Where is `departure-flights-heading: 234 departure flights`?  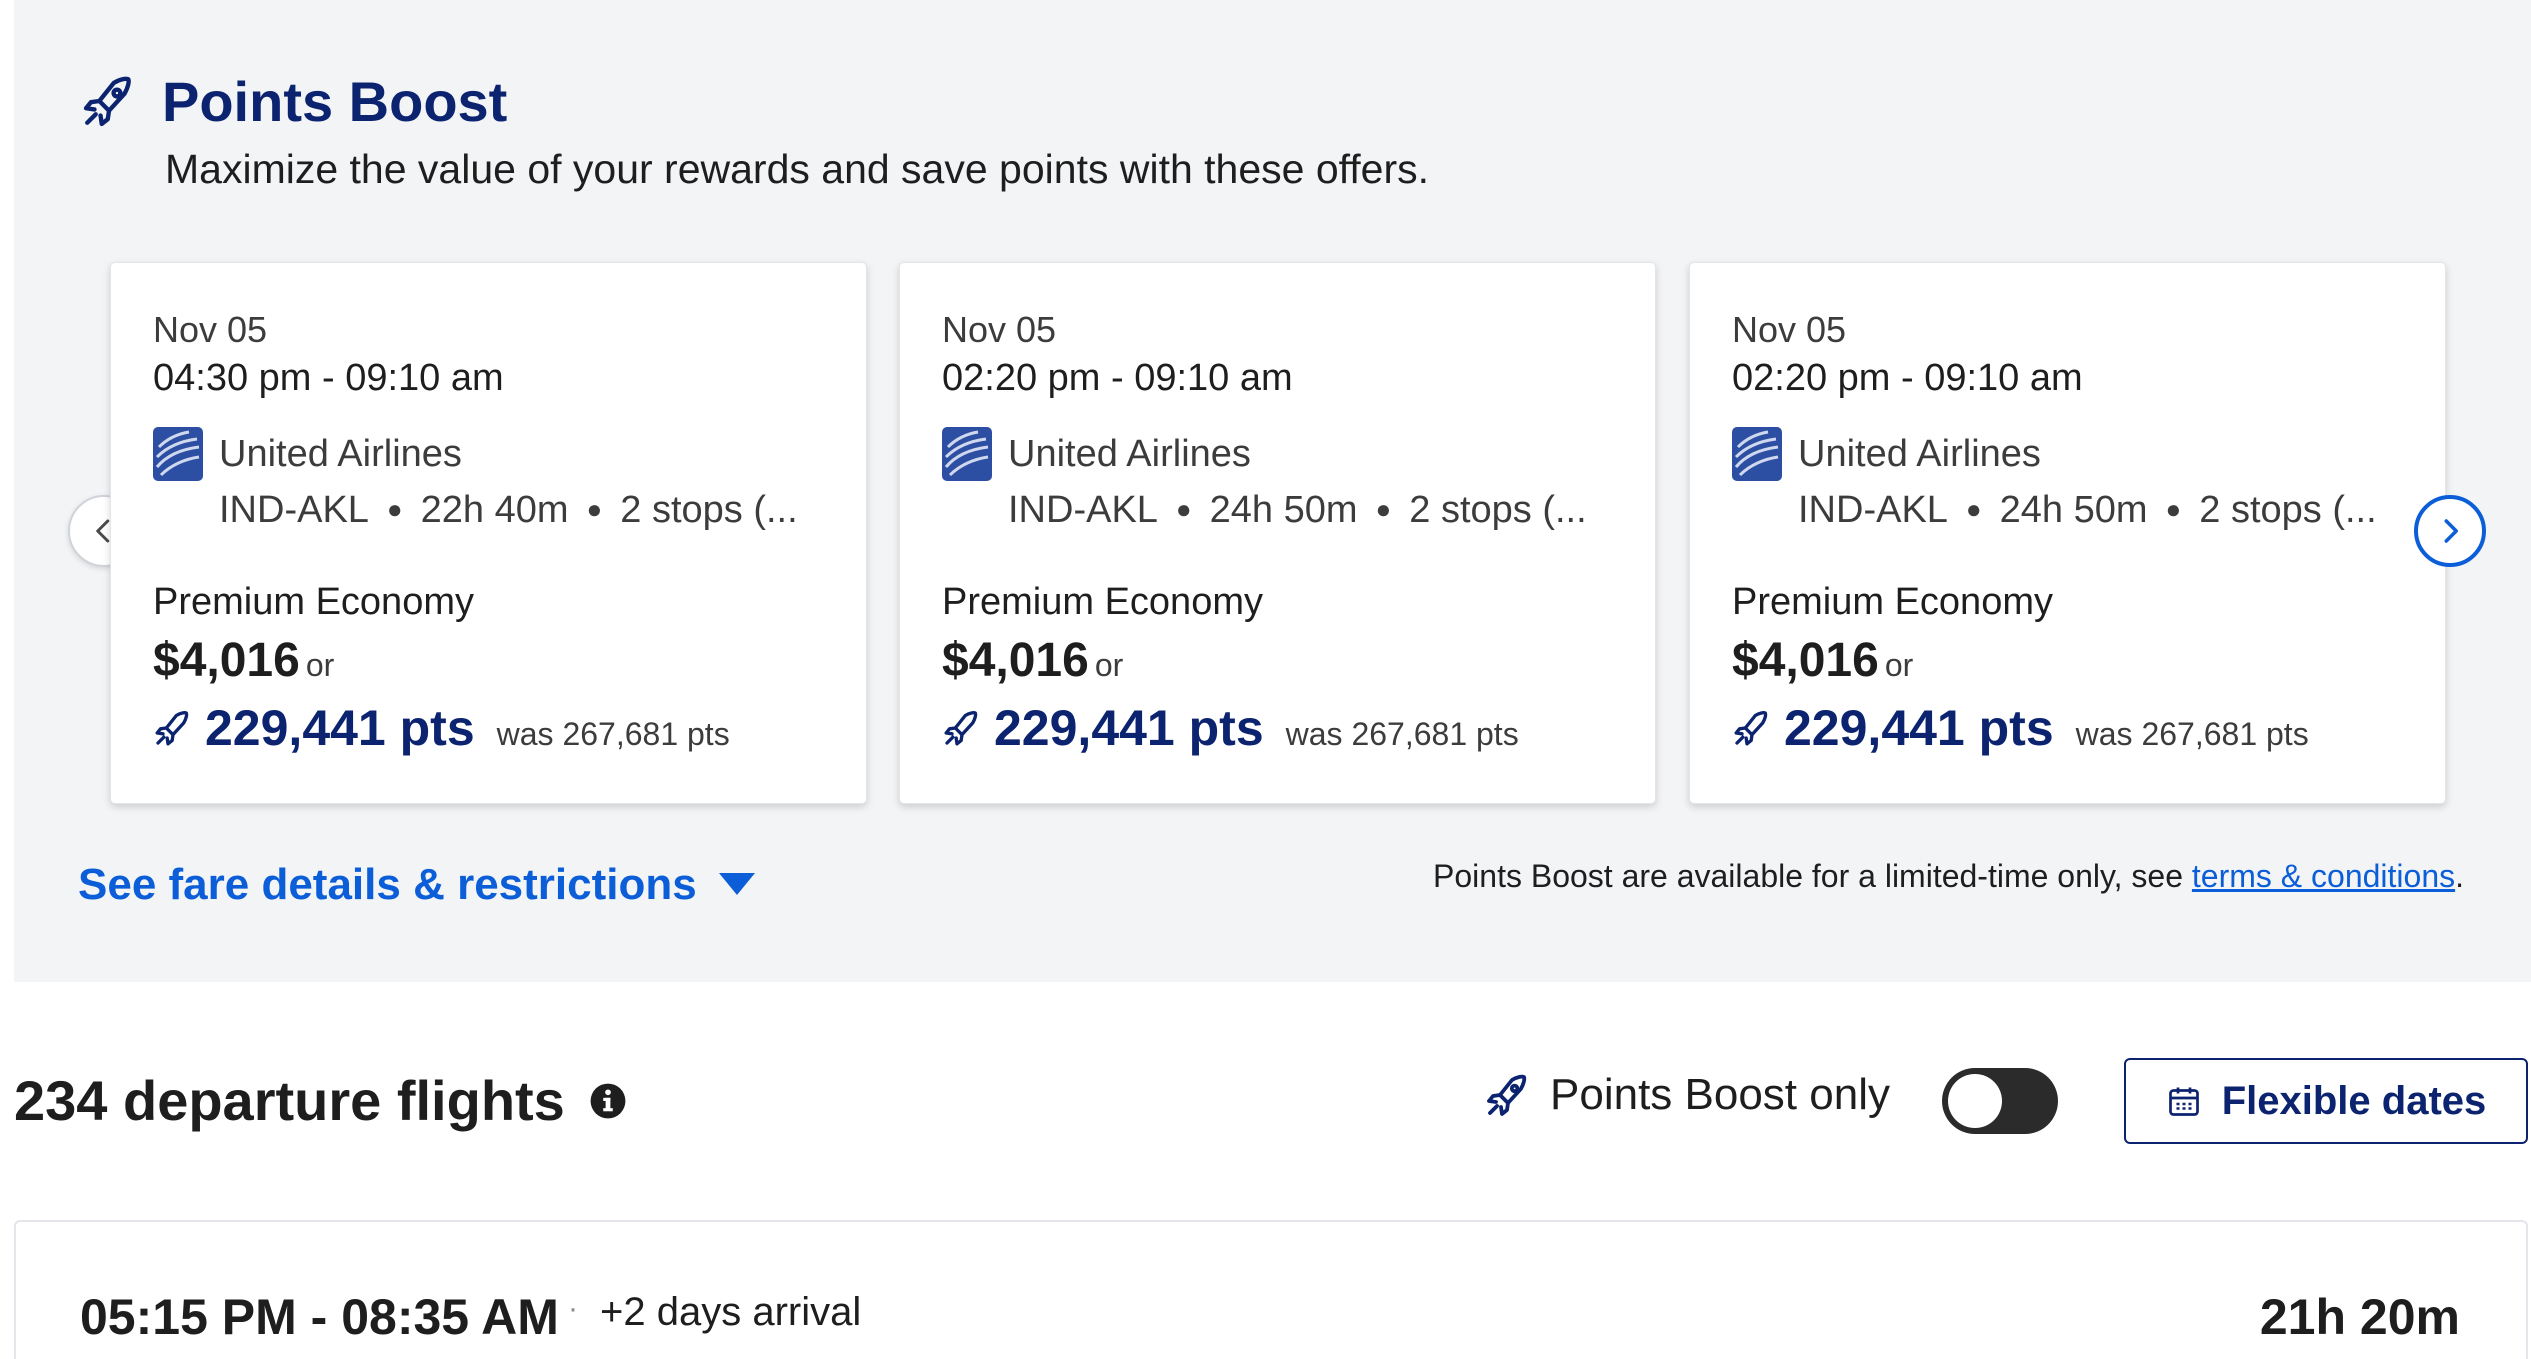
departure-flights-heading: 234 departure flights is located at coordinates (320, 1100).